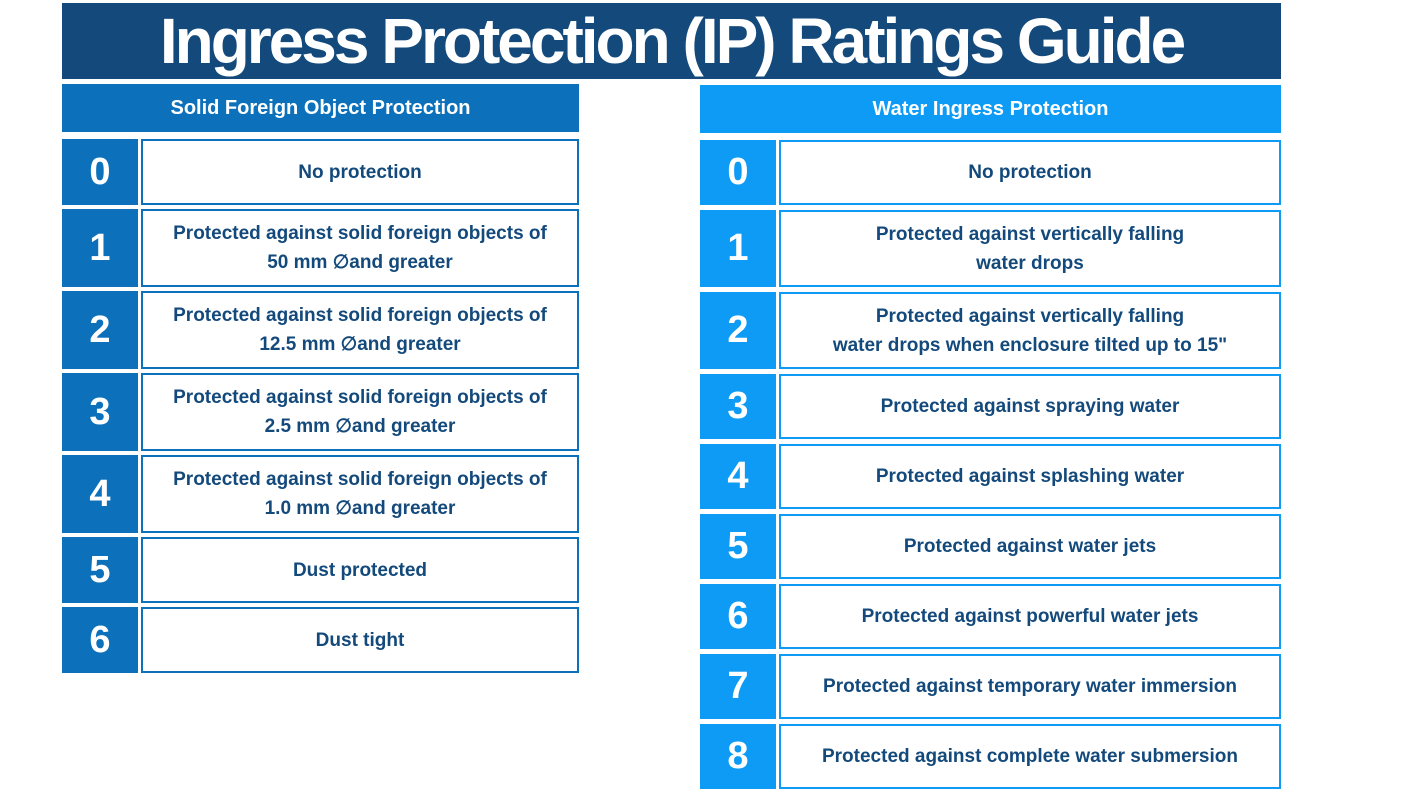 The image size is (1428, 804). I want to click on page-title: Ingress Protection (IP) Ratings Guide, so click(672, 41).